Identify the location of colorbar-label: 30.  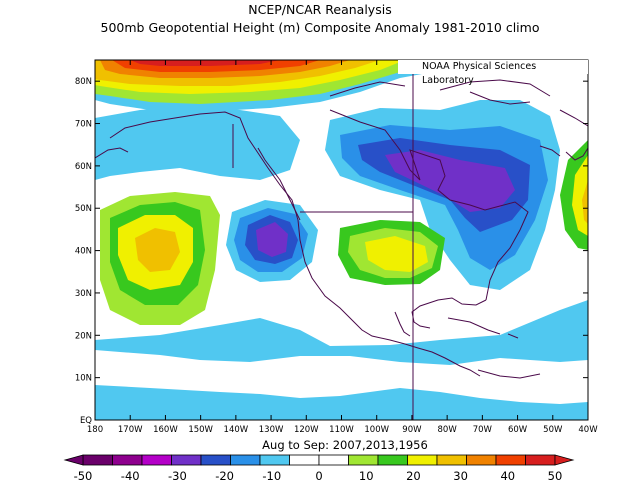
(460, 476).